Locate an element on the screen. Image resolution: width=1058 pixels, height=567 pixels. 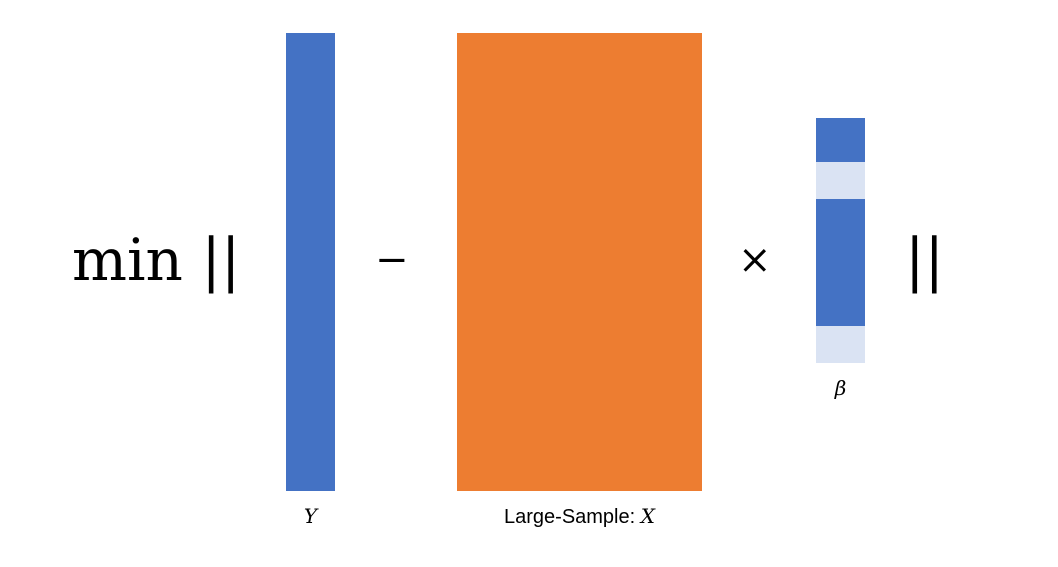
minus-operator: − is located at coordinates (392, 260).